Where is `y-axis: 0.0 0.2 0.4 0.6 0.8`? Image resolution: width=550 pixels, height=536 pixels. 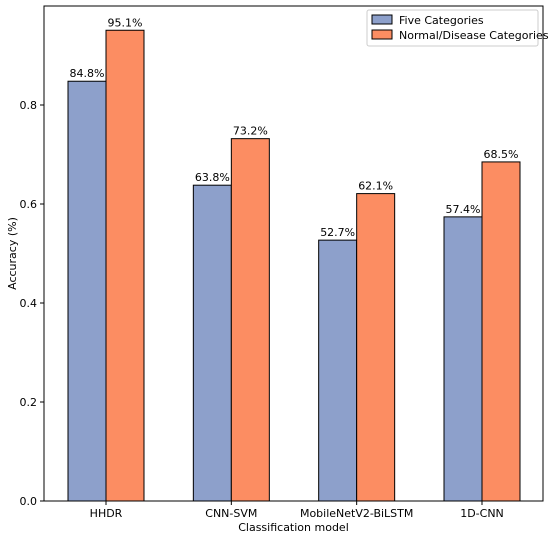
y-axis: 0.0 0.2 0.4 0.6 0.8 is located at coordinates (32, 303).